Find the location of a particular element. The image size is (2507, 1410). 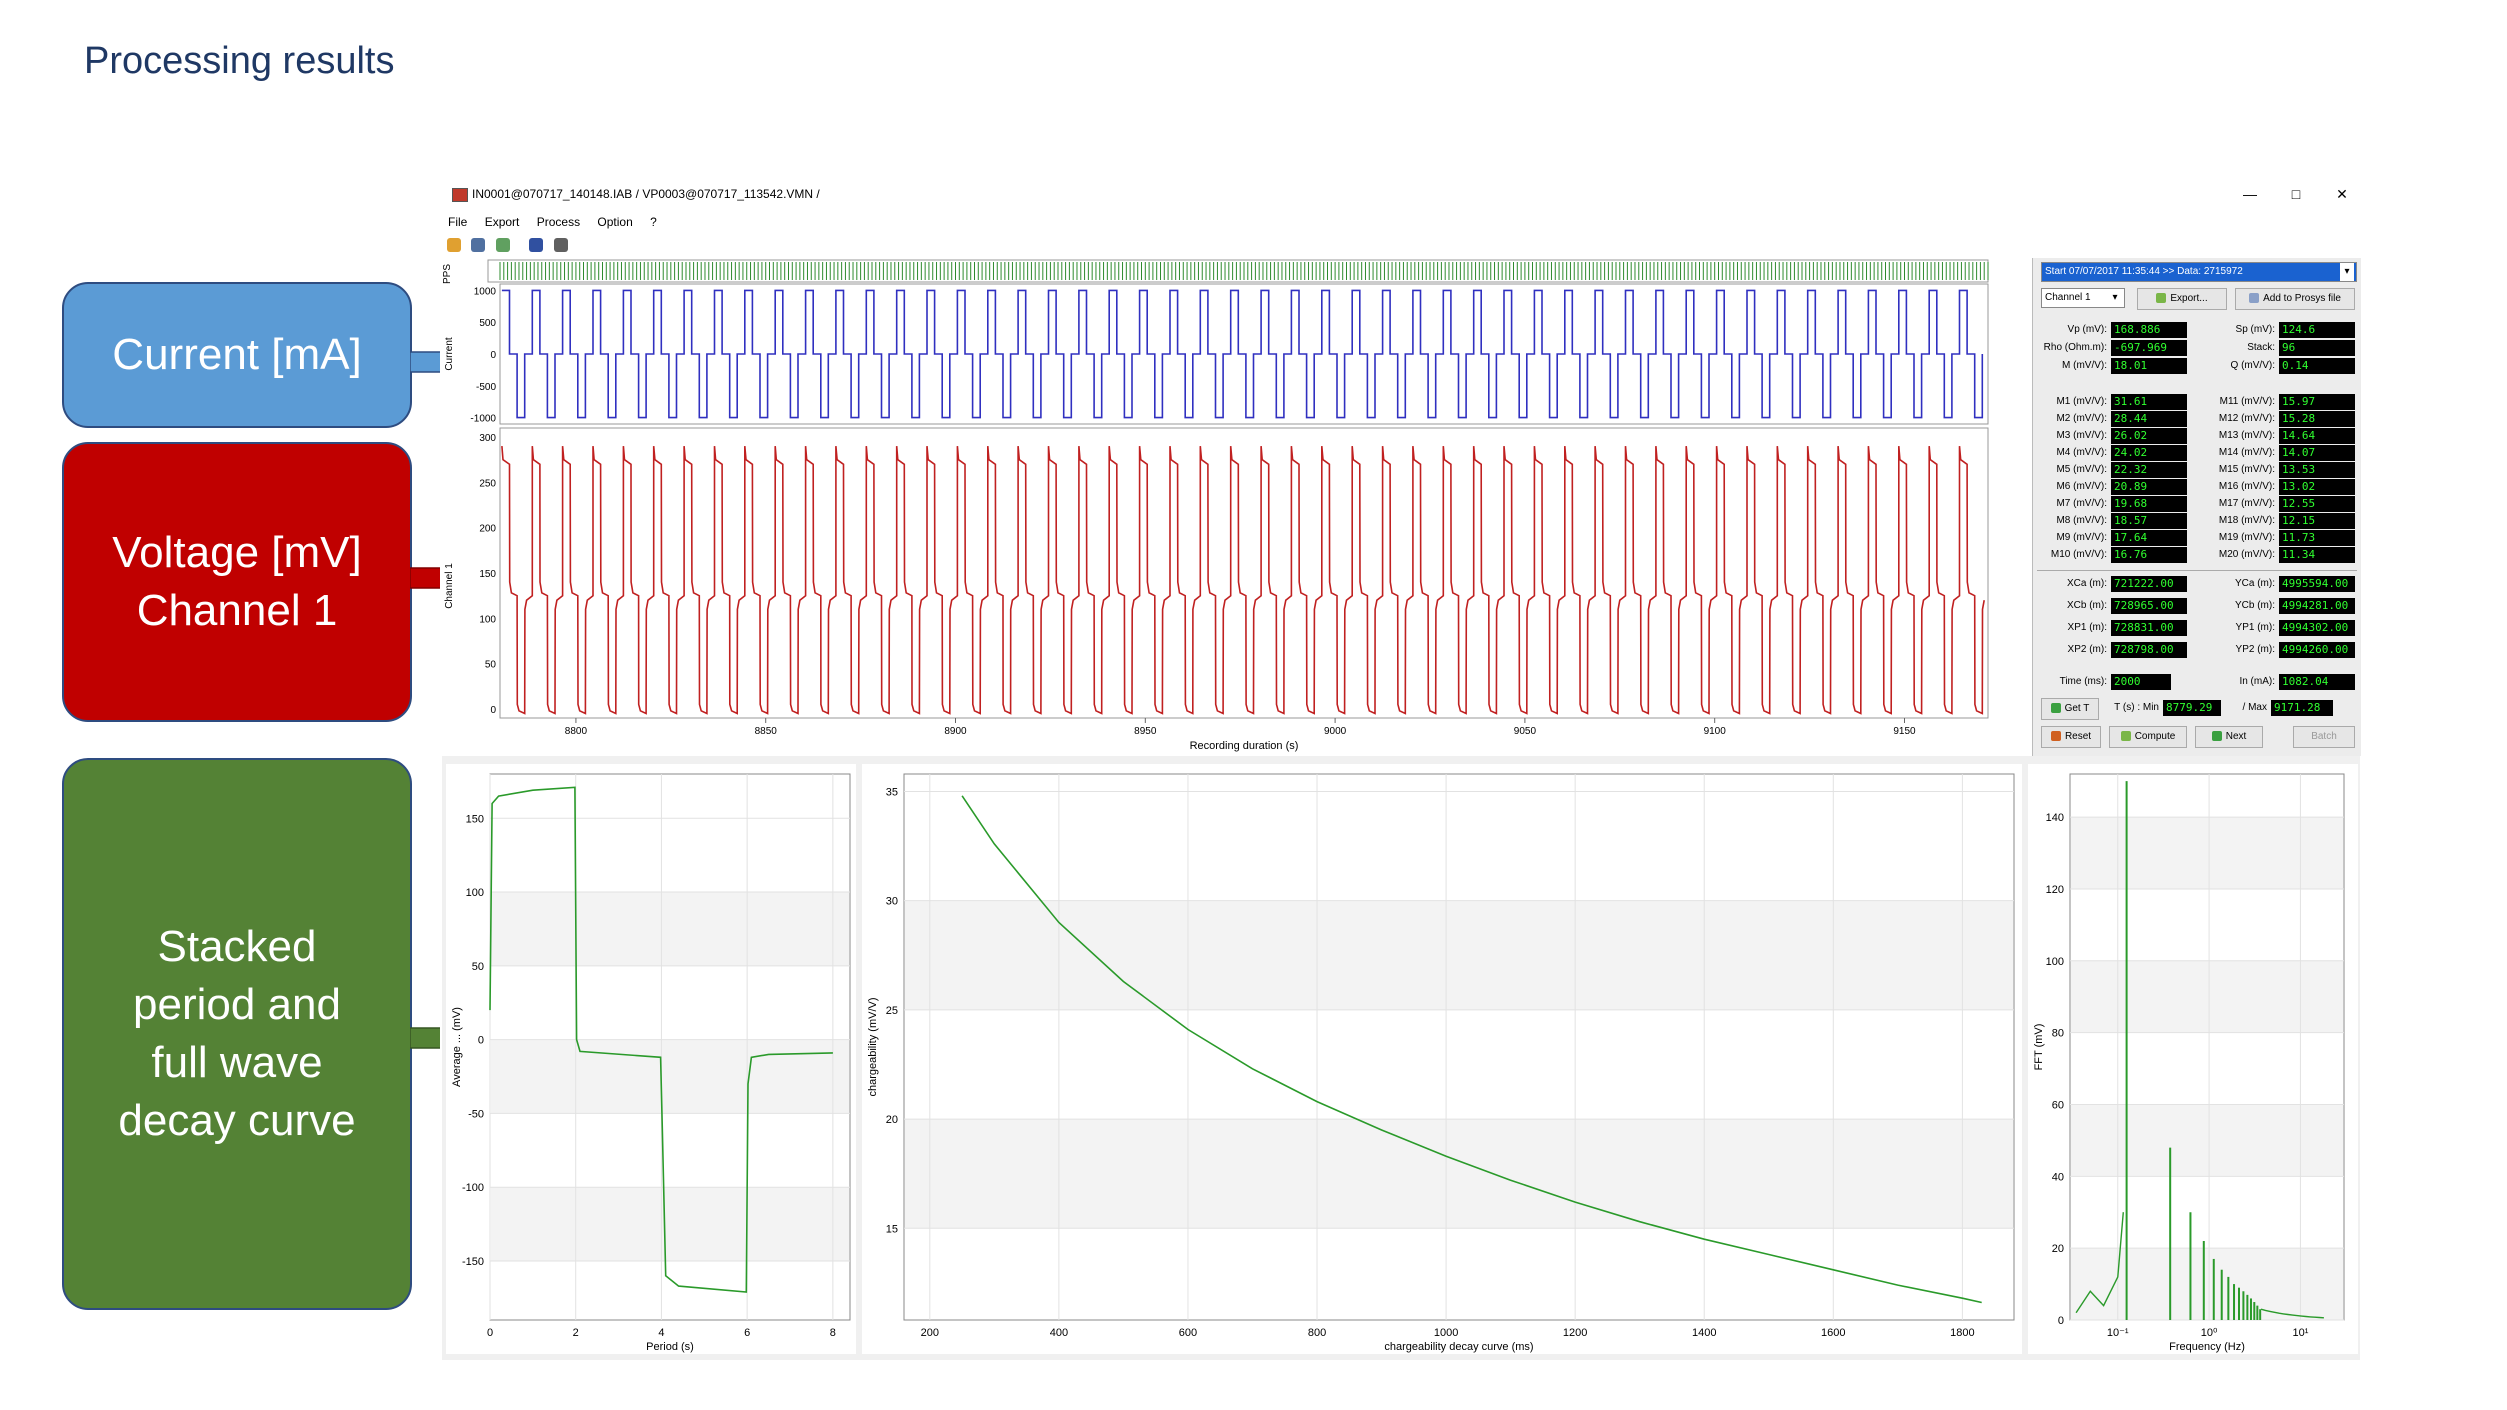

sp-value: 124.6 is located at coordinates (2317, 330).